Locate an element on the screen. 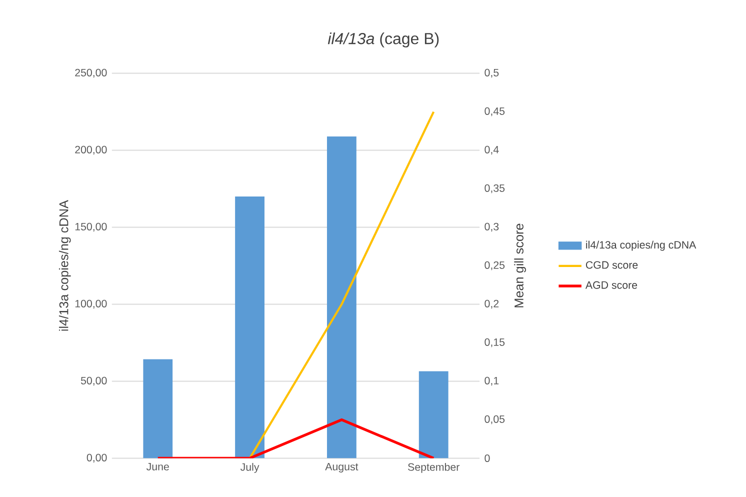 This screenshot has height=497, width=746. y-tick-label: 100,00 is located at coordinates (91, 304).